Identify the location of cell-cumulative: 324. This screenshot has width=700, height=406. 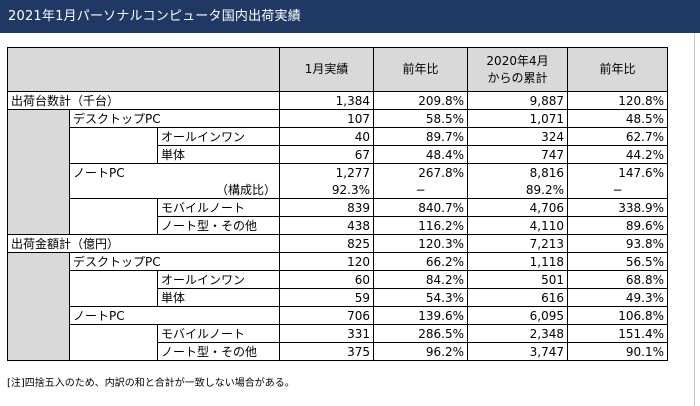
(518, 137).